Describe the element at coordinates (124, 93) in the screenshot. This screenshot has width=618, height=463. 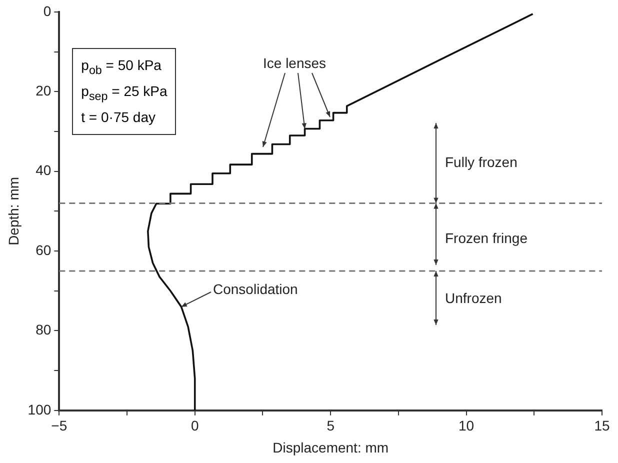
I see `annotation: p$_{sep}$ = 25 kPa` at that location.